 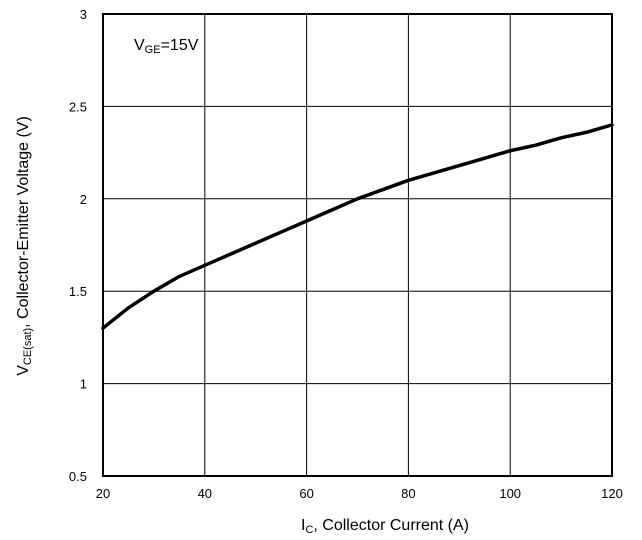 I want to click on y-tick-label: 0.5, so click(x=78, y=476).